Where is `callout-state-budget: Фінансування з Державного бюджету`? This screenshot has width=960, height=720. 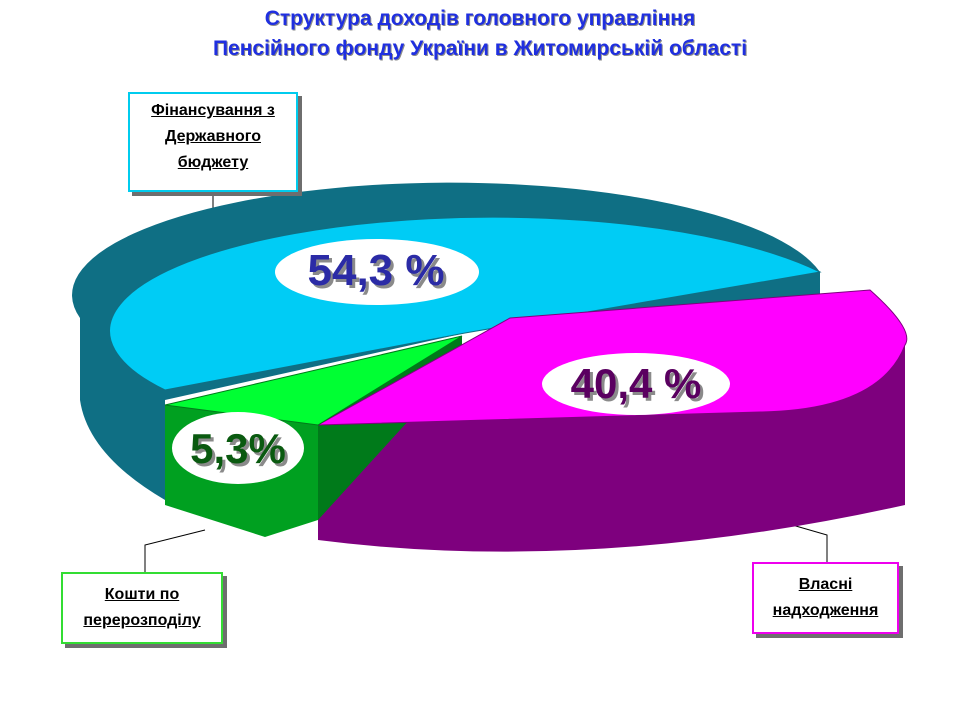 callout-state-budget: Фінансування з Державного бюджету is located at coordinates (213, 142).